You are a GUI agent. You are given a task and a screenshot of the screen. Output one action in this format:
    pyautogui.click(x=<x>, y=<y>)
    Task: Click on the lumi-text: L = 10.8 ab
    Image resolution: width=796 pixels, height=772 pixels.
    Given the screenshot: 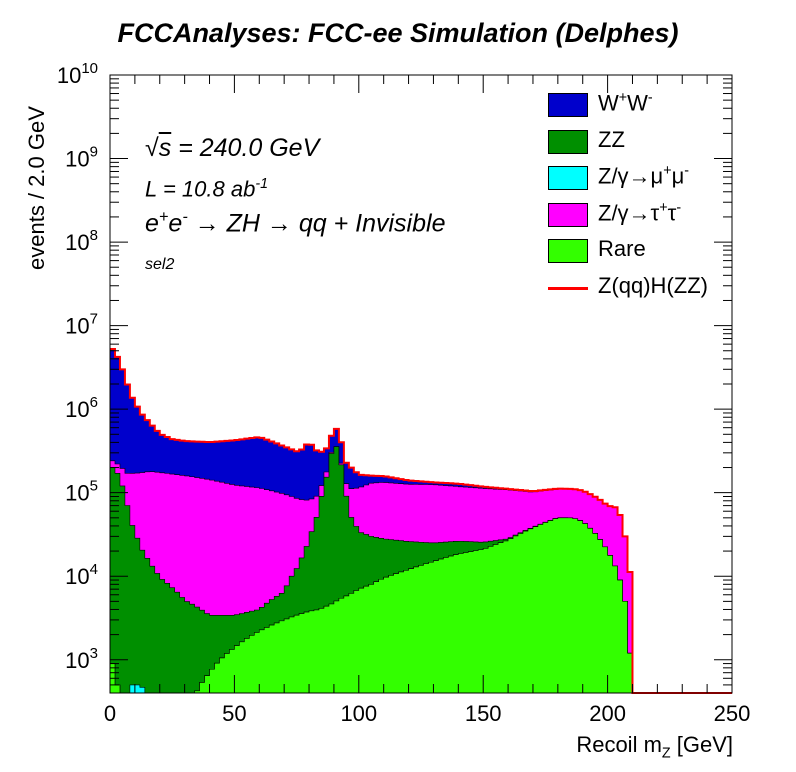 What is the action you would take?
    pyautogui.click(x=200, y=189)
    